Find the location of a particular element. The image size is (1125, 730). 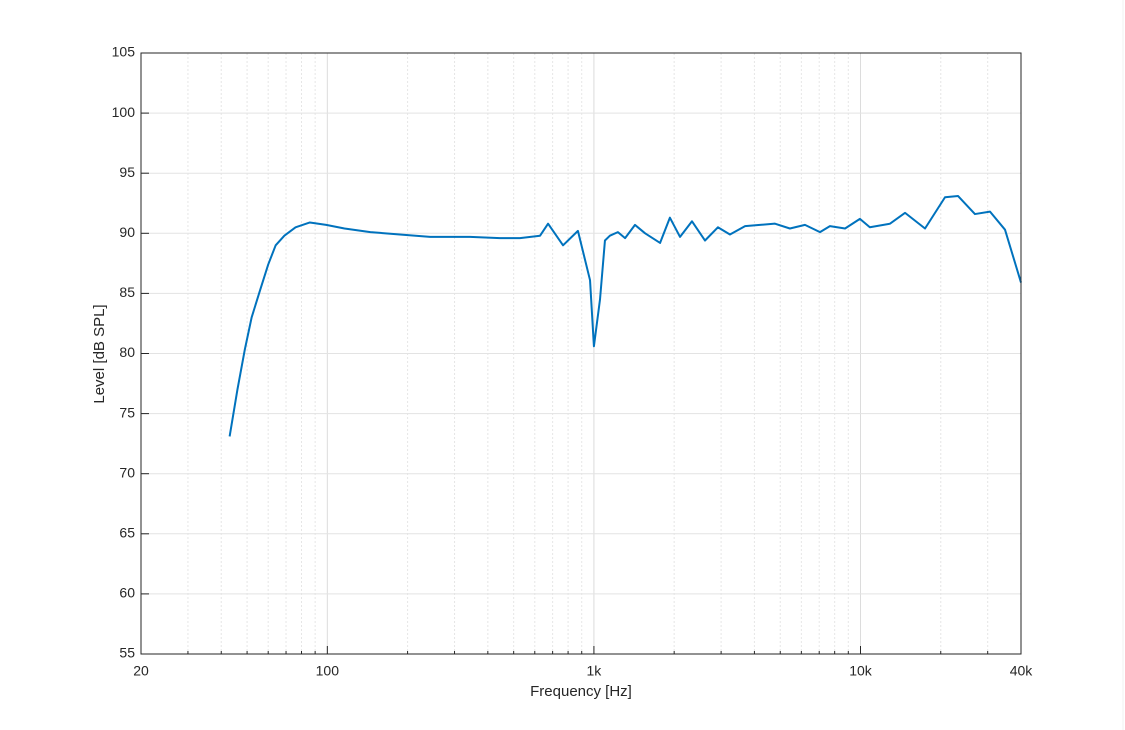

x-tick-label: 1k is located at coordinates (595, 671).